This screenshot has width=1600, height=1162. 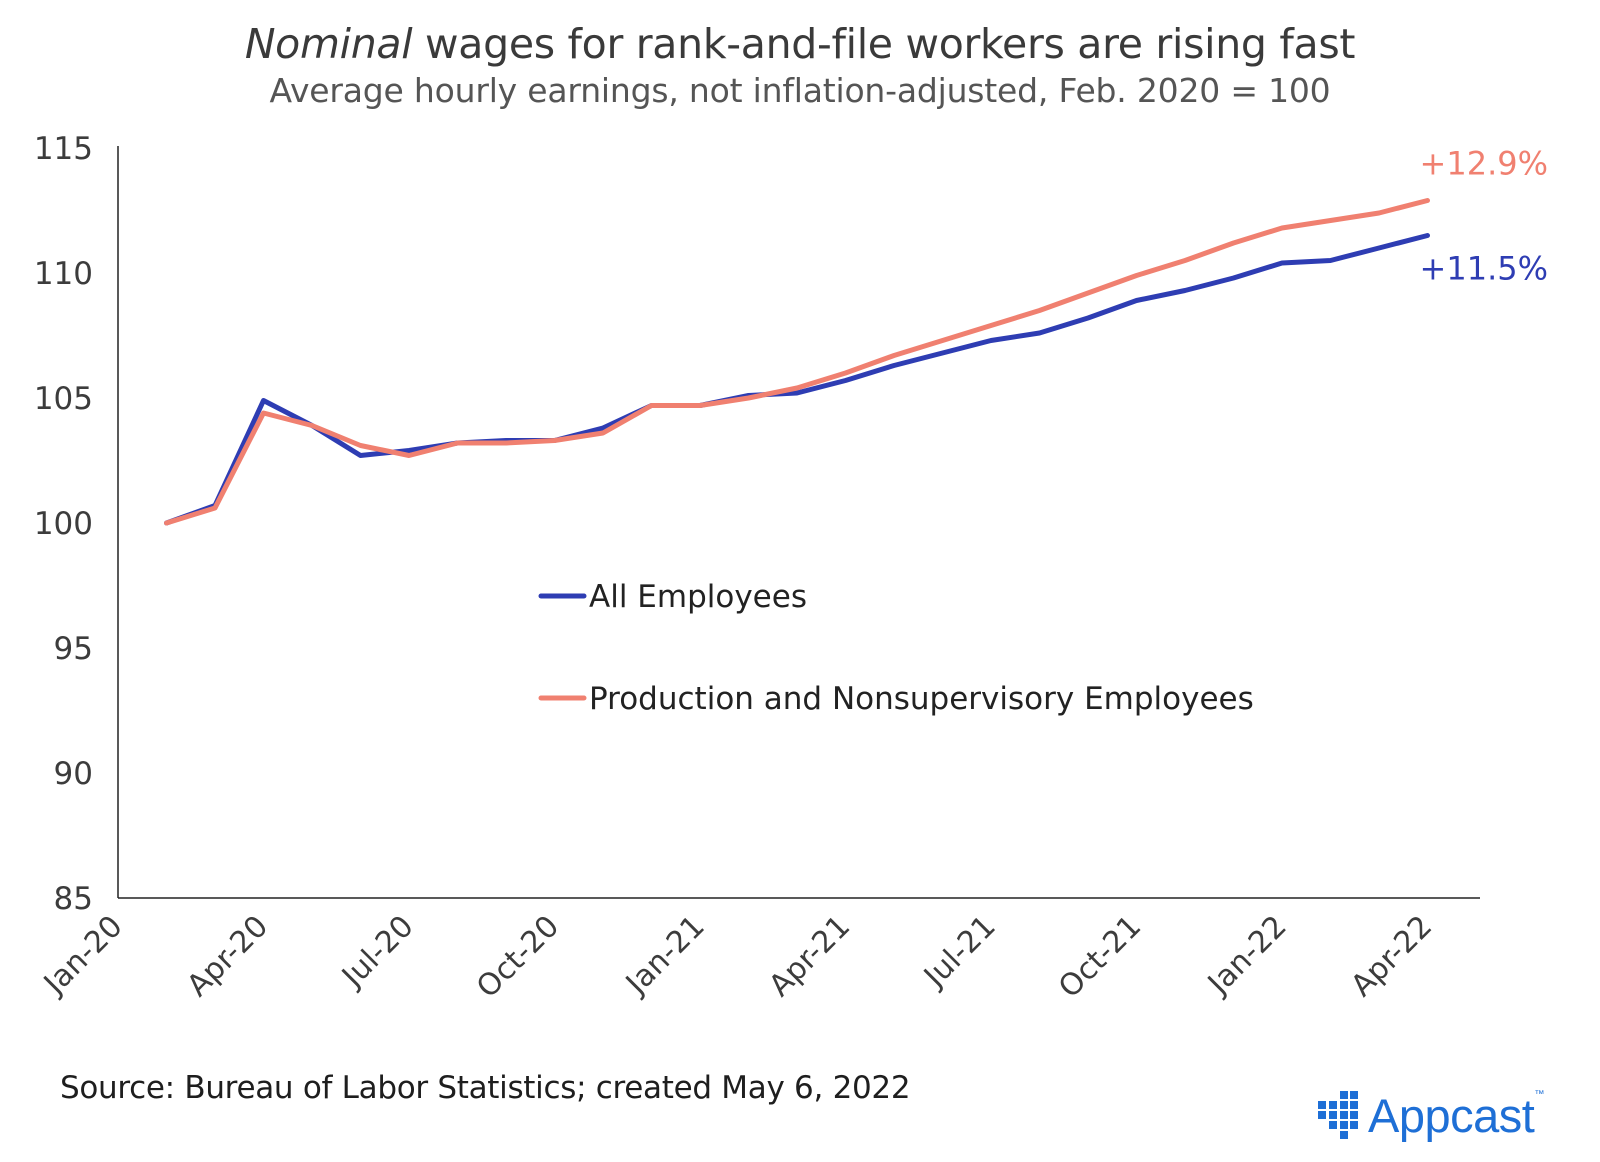 What do you see at coordinates (63, 149) in the screenshot?
I see `y-tick-label: 115` at bounding box center [63, 149].